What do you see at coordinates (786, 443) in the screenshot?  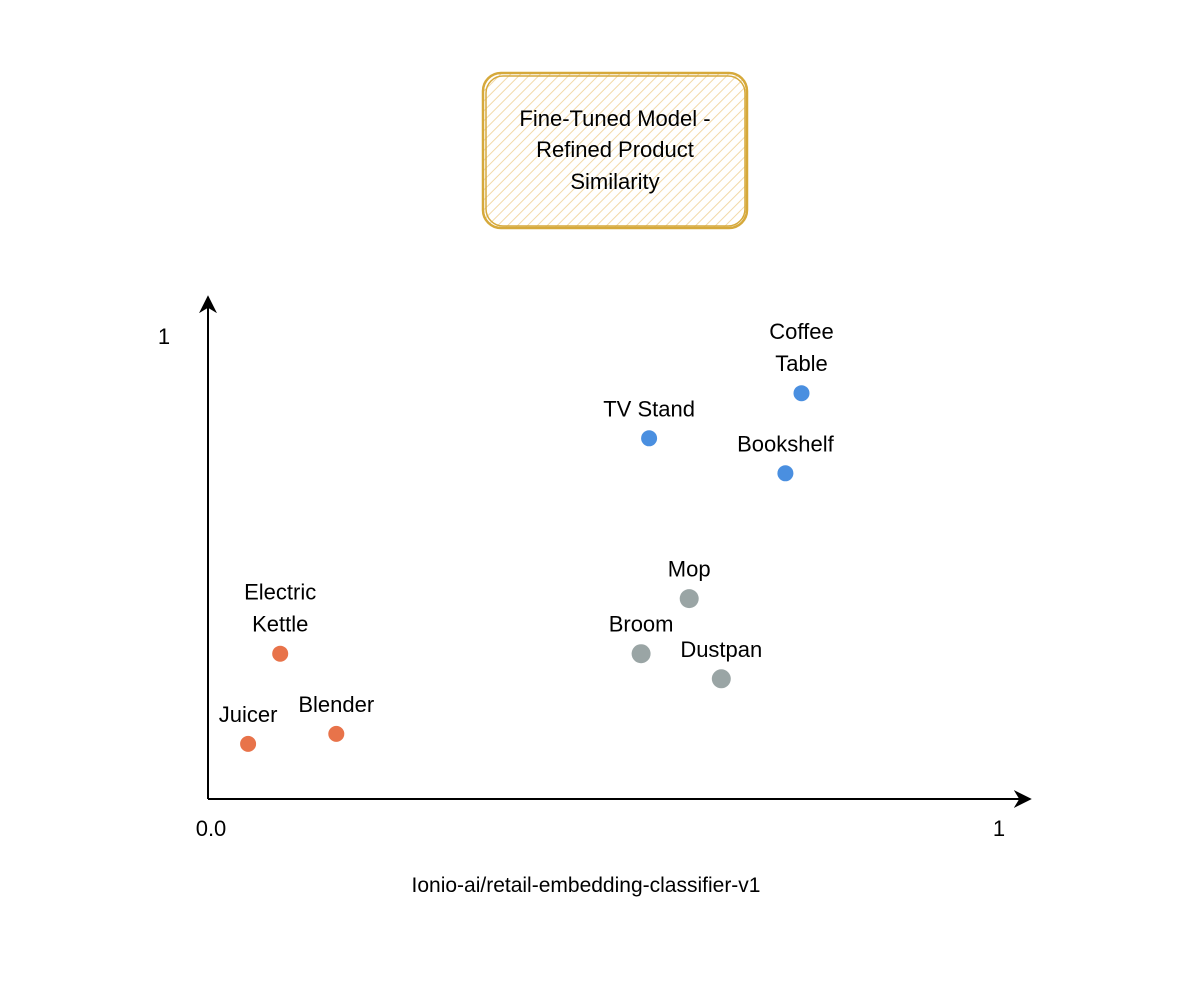 I see `point-label-bookshelf: Bookshelf` at bounding box center [786, 443].